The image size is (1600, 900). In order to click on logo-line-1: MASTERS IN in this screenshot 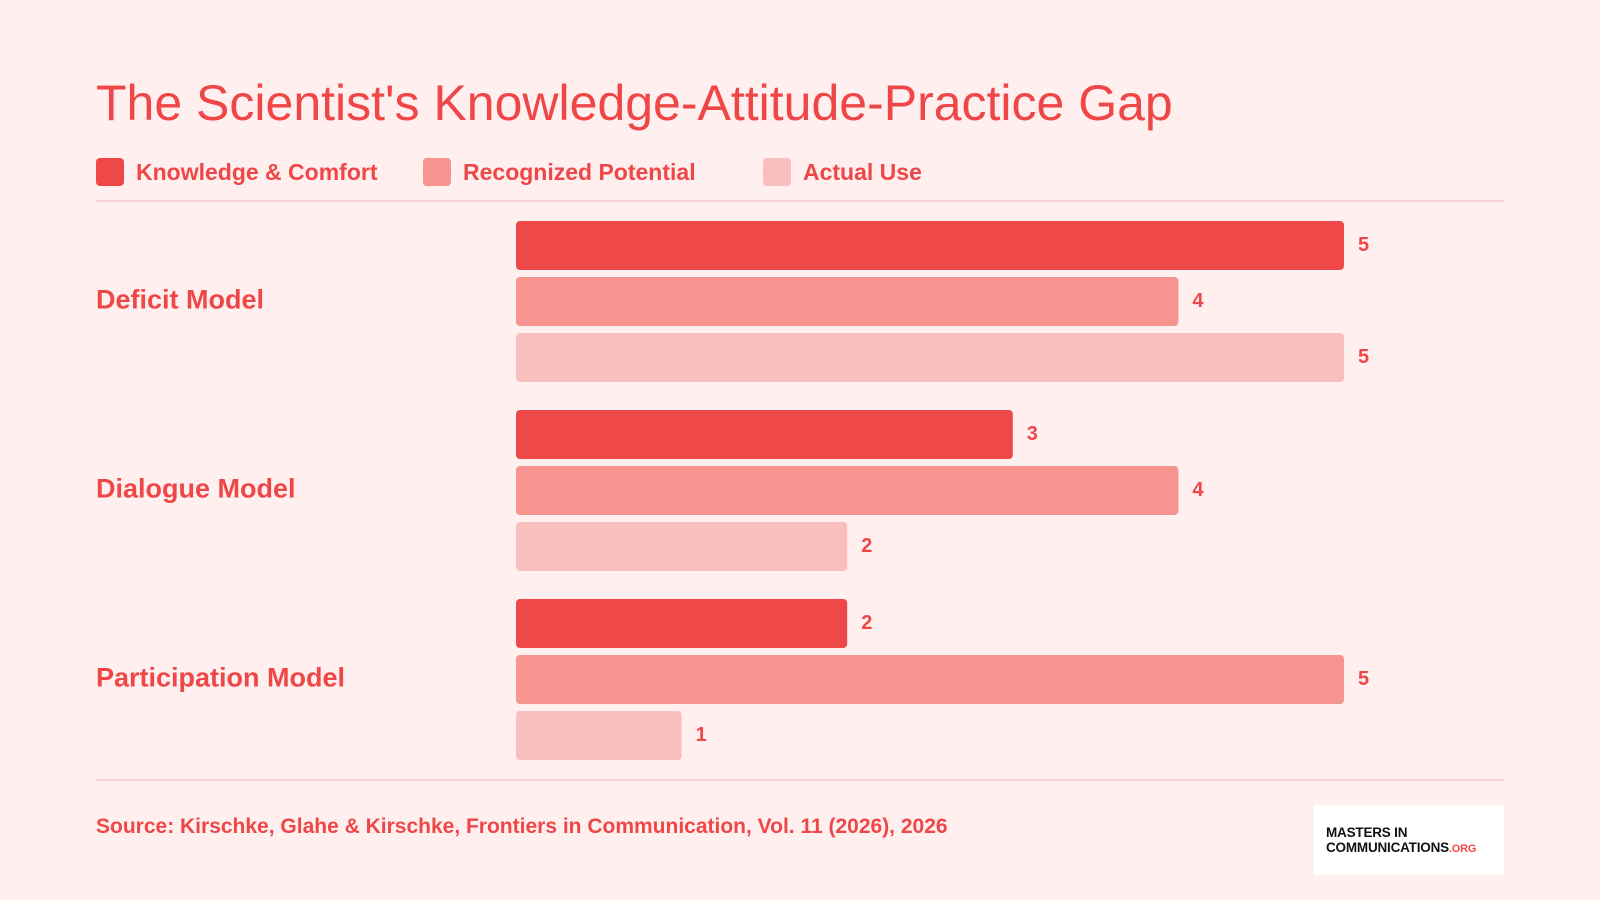, I will do `click(1367, 832)`.